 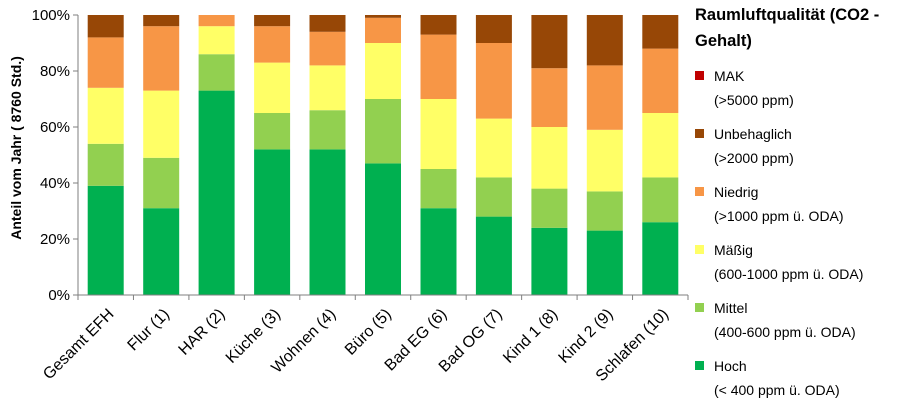 What do you see at coordinates (78, 344) in the screenshot?
I see `category-label: Gesamt EFH` at bounding box center [78, 344].